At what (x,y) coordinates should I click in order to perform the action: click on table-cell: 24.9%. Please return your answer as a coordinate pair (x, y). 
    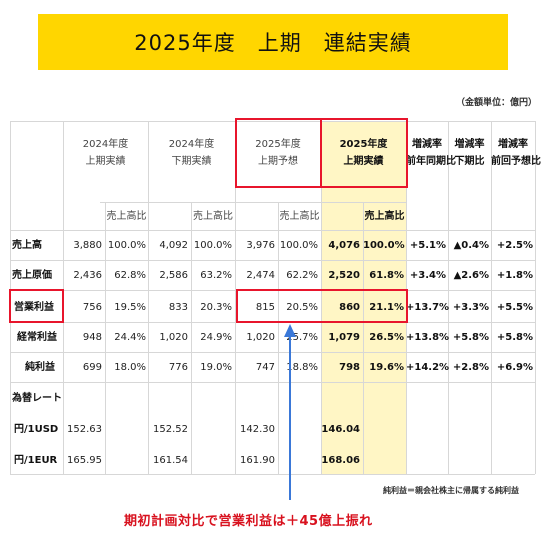
    Looking at the image, I should click on (216, 337).